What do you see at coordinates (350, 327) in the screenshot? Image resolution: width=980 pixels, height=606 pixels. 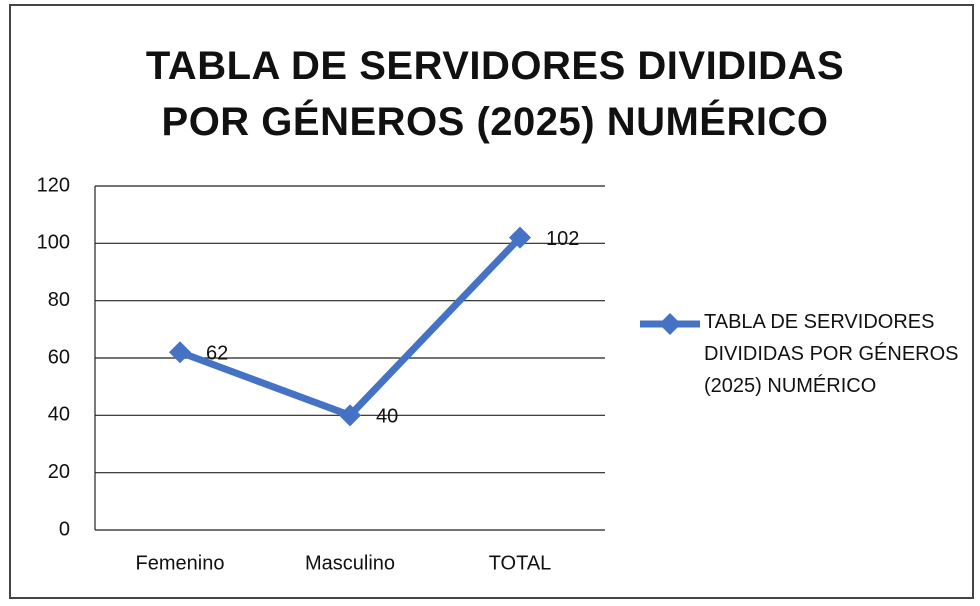 I see `series-line` at bounding box center [350, 327].